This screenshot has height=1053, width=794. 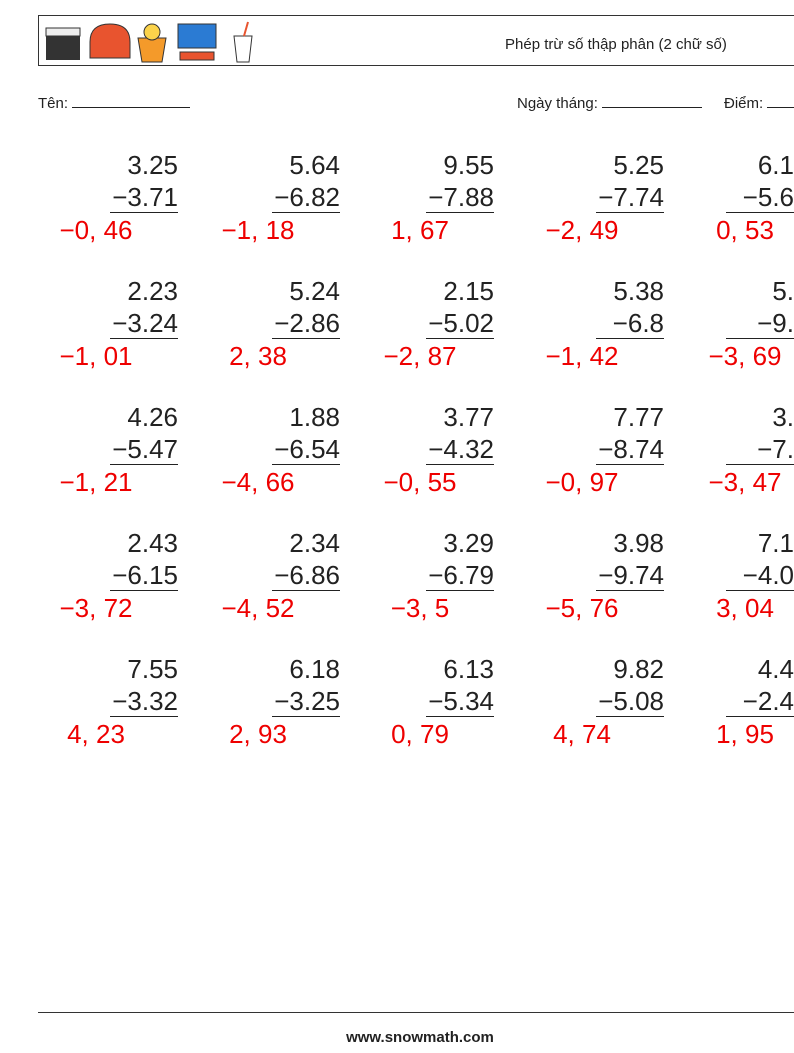 I want to click on answer: −5, 76, so click(x=582, y=608).